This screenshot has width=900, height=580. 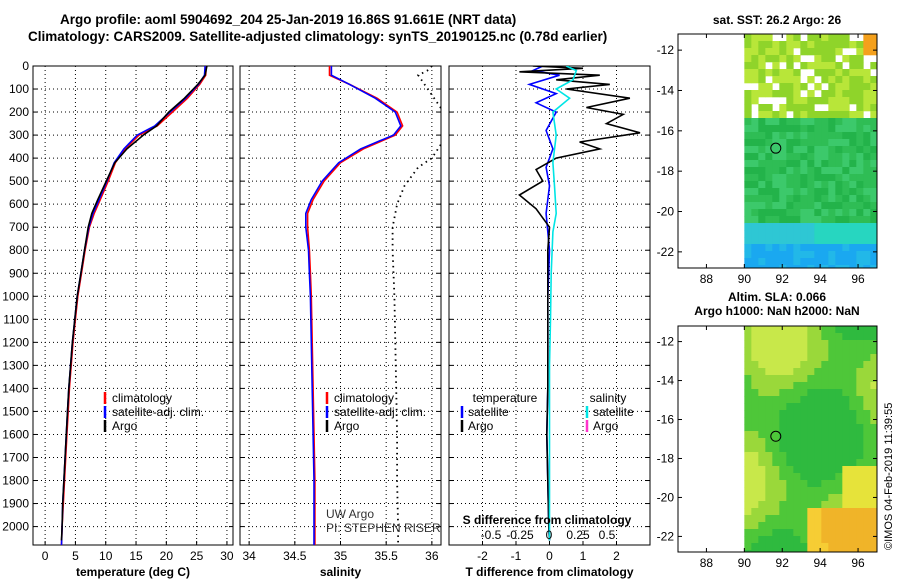 I want to click on xtick-label: 34.5, so click(x=295, y=556).